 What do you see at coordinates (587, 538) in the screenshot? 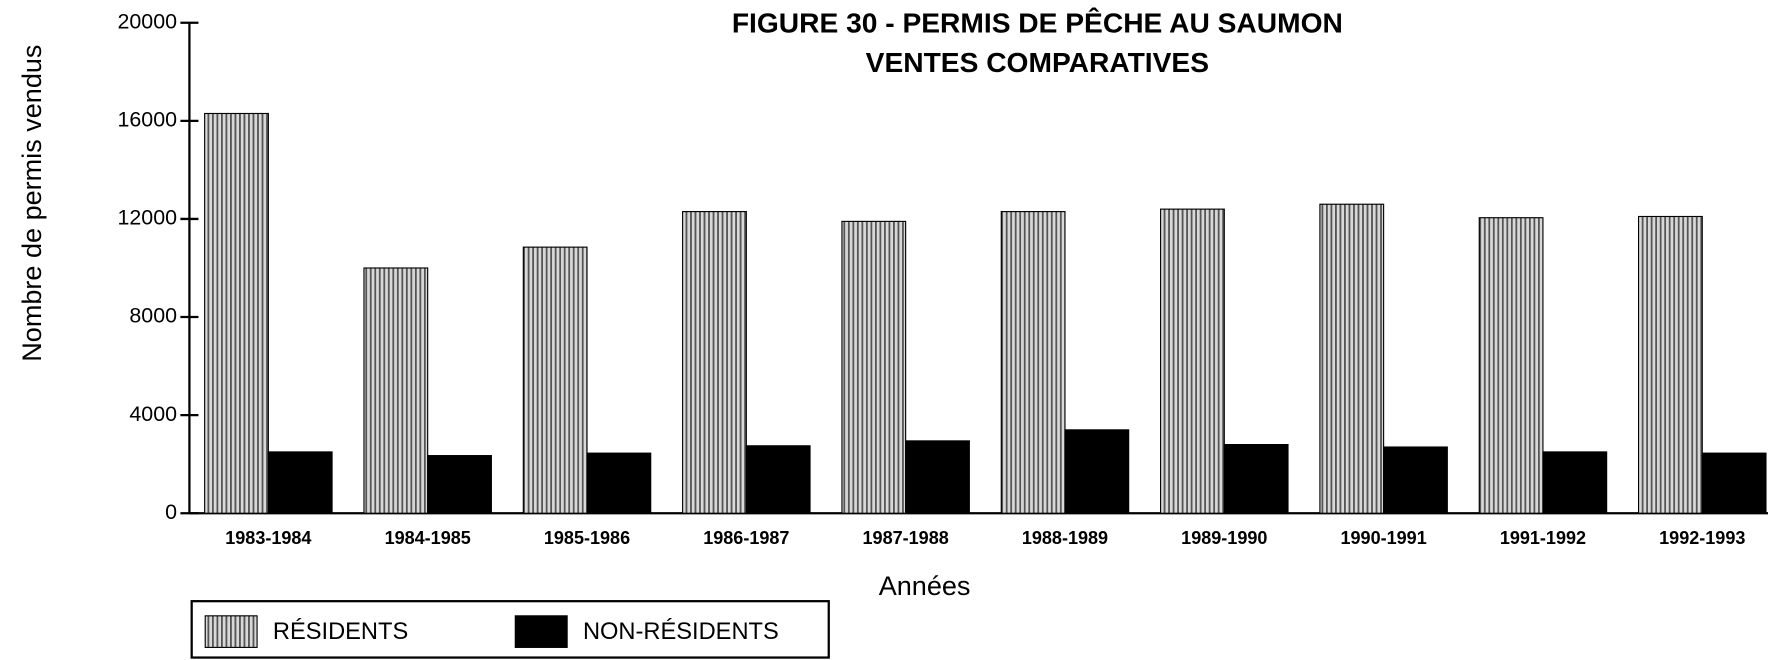
I see `x-tick-label: 1985-1986` at bounding box center [587, 538].